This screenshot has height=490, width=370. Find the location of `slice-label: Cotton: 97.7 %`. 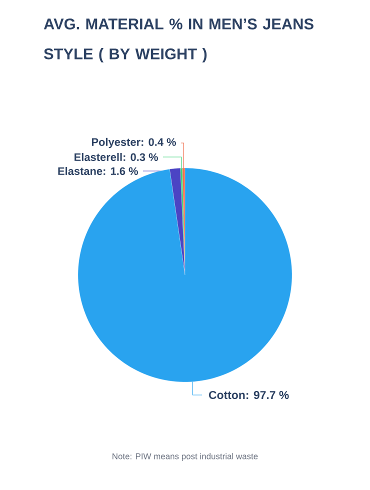

slice-label: Cotton: 97.7 % is located at coordinates (248, 395).